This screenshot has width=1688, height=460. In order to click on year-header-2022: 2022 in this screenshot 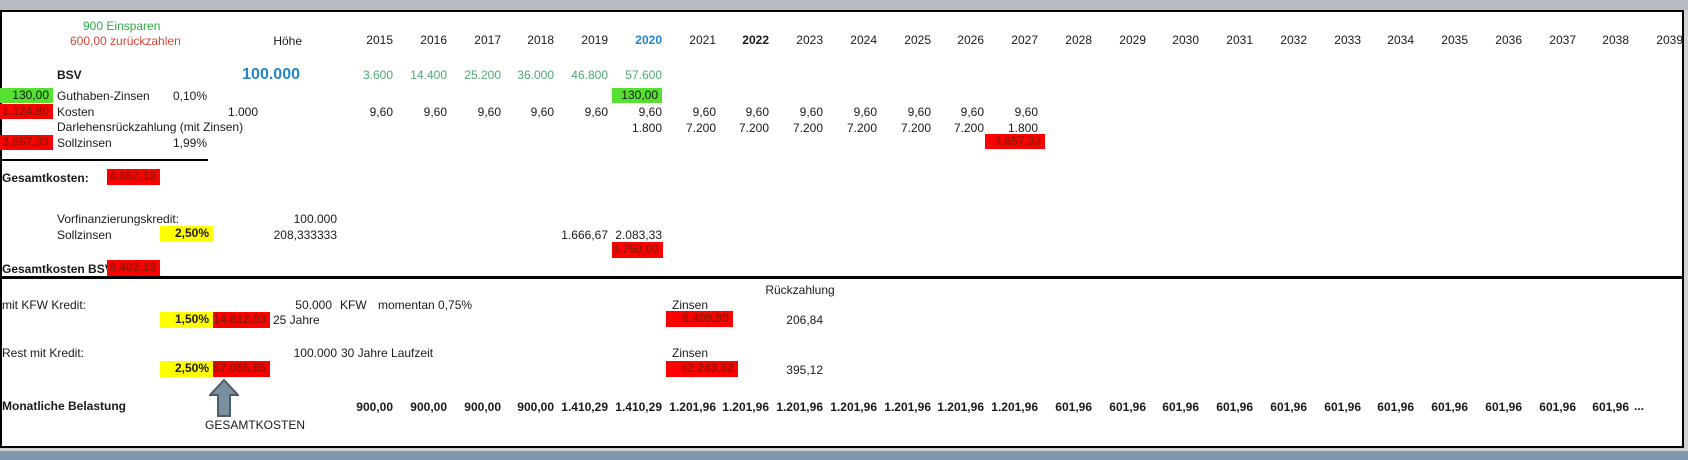, I will do `click(755, 40)`.